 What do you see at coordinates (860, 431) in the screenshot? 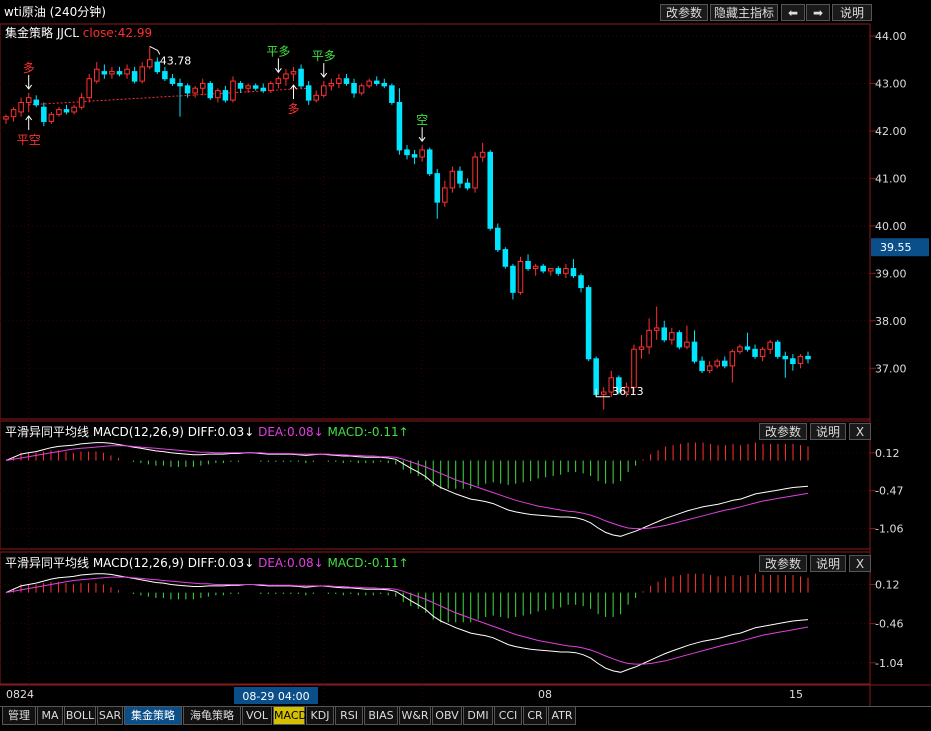
I see `macd-close-icon-1: X` at bounding box center [860, 431].